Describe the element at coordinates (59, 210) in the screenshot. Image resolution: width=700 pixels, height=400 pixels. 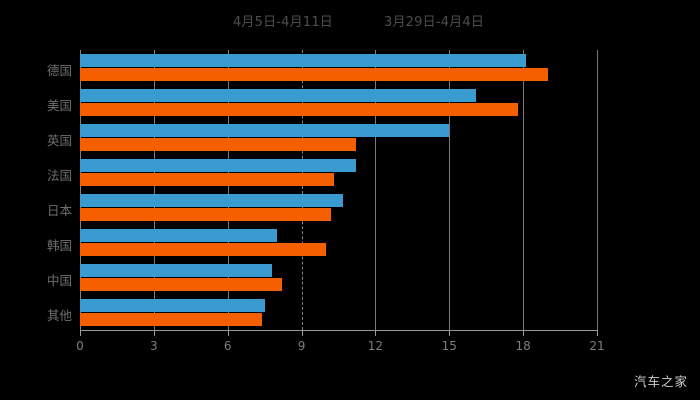
I see `y-axis-label: 日本` at that location.